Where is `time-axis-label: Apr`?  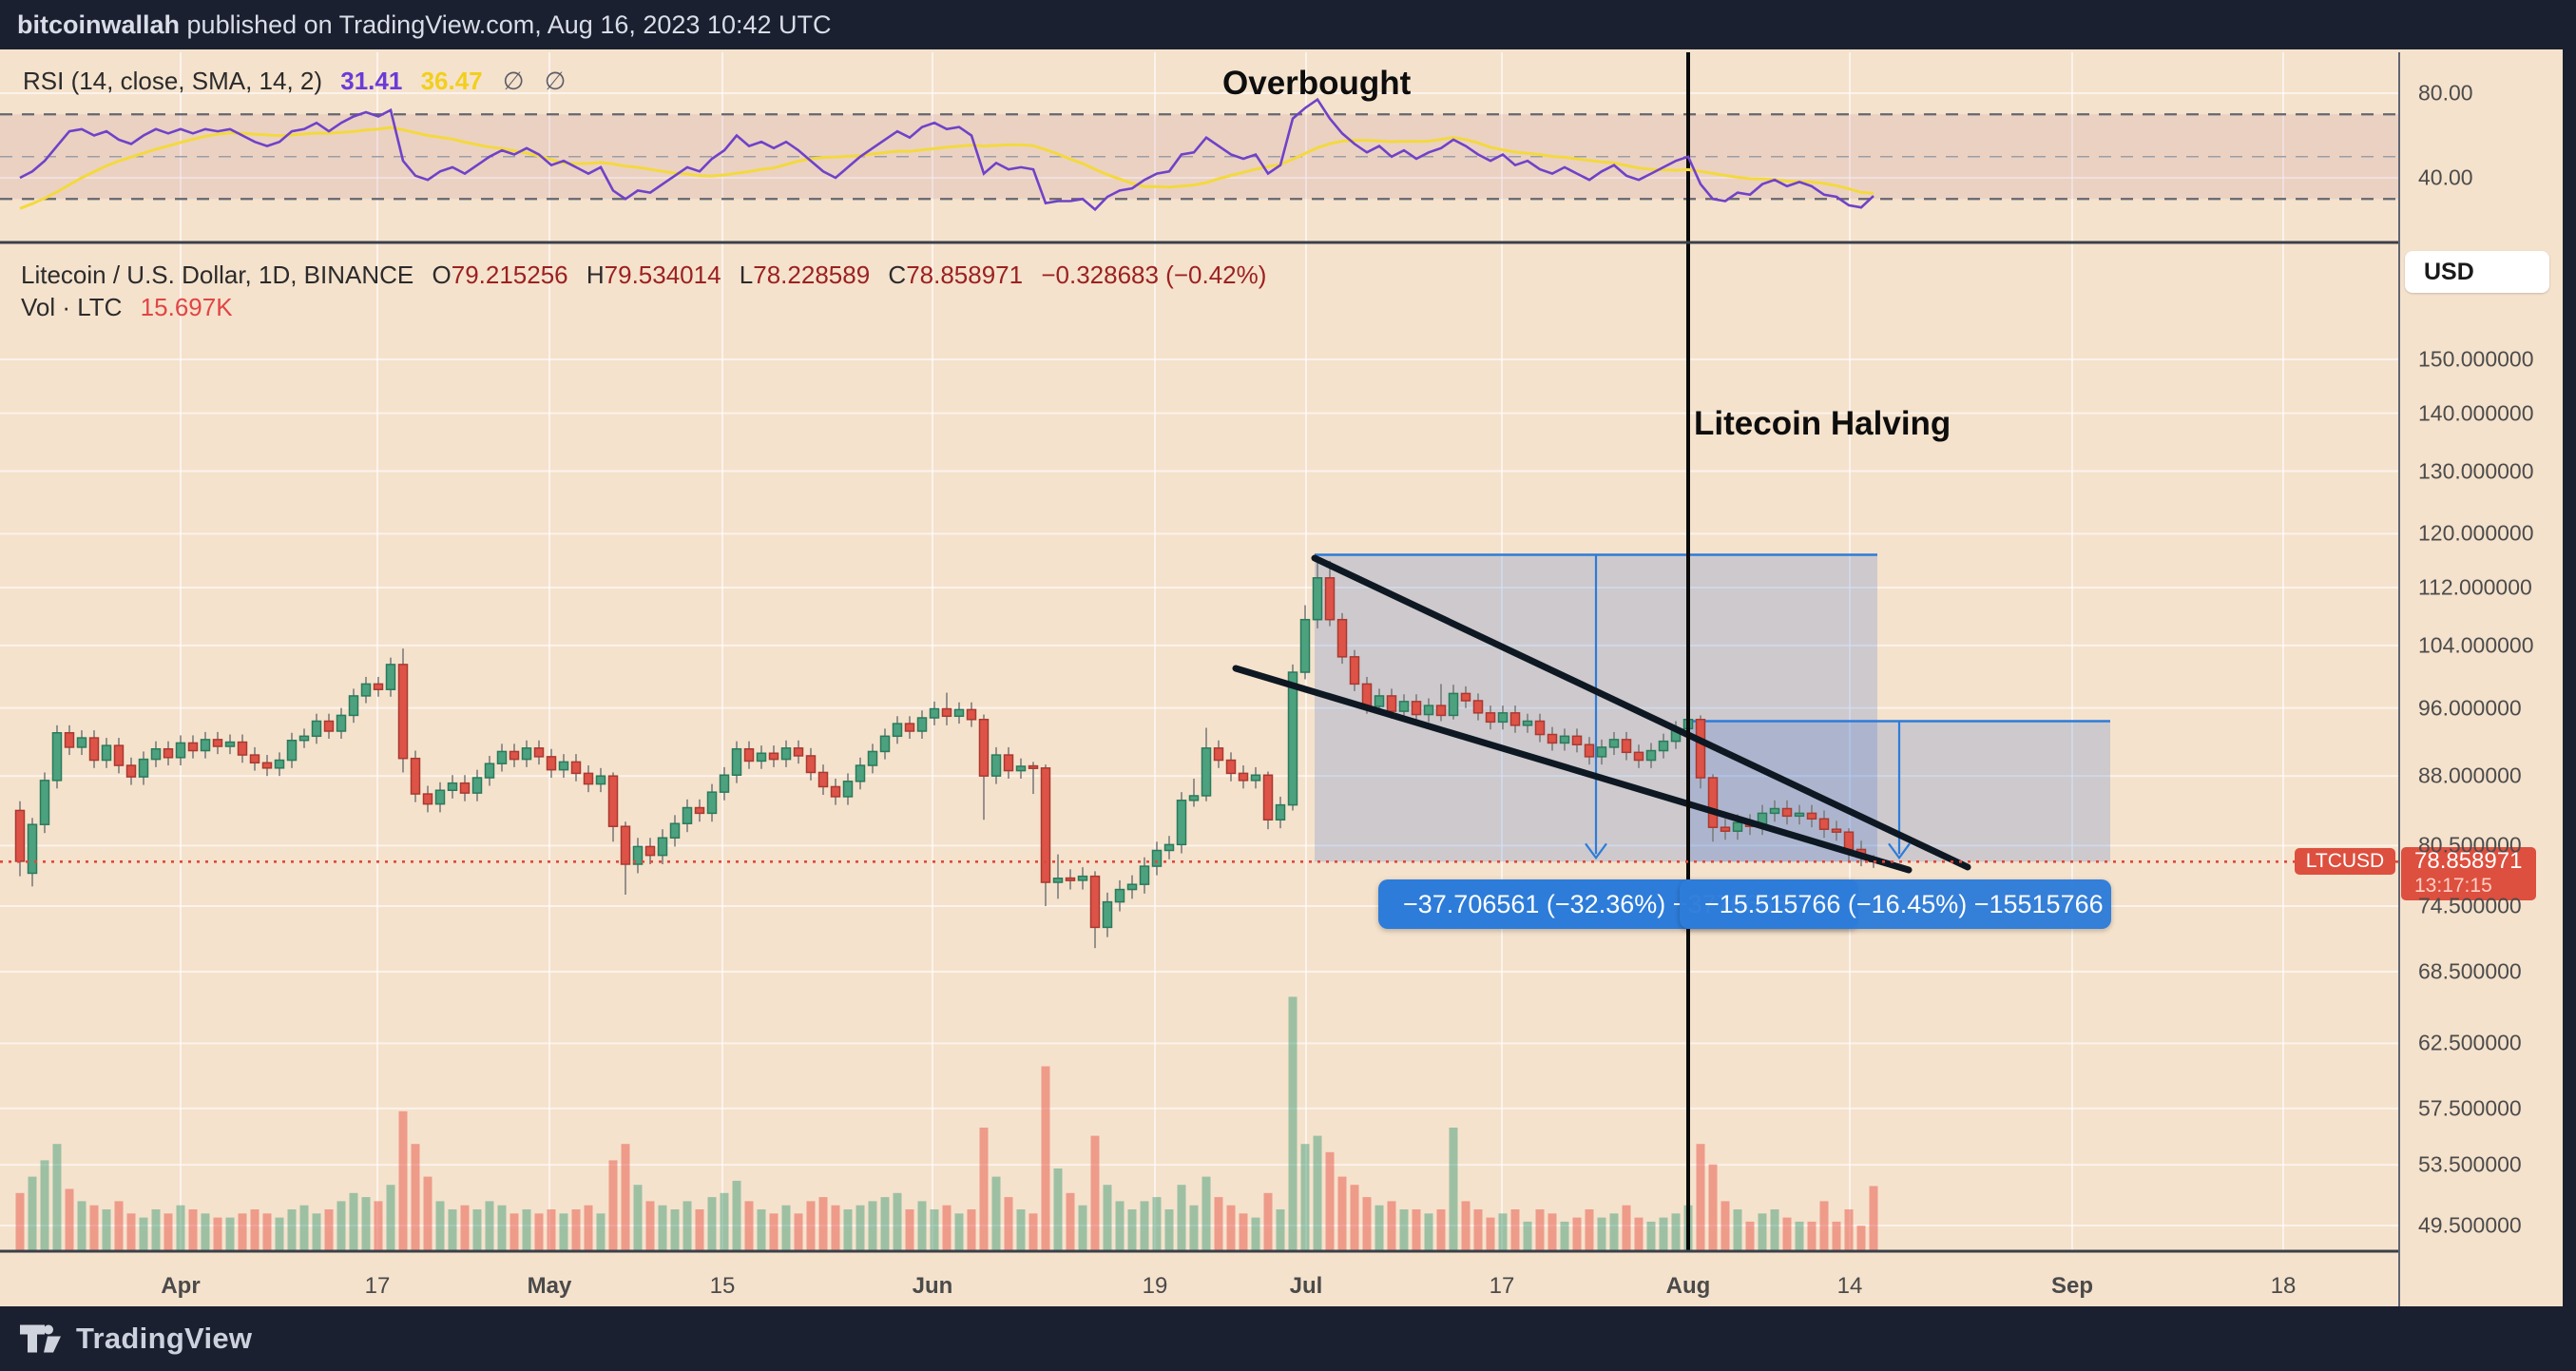
time-axis-label: Apr is located at coordinates (181, 1286).